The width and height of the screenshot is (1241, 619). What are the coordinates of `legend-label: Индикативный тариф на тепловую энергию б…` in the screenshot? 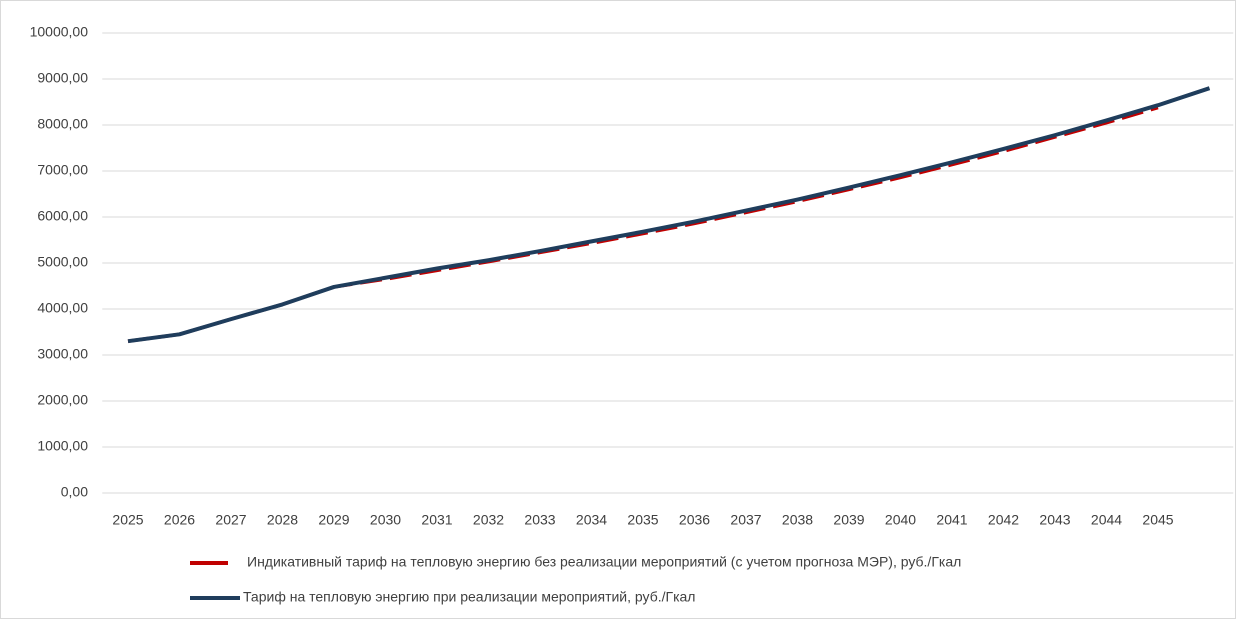 It's located at (604, 562).